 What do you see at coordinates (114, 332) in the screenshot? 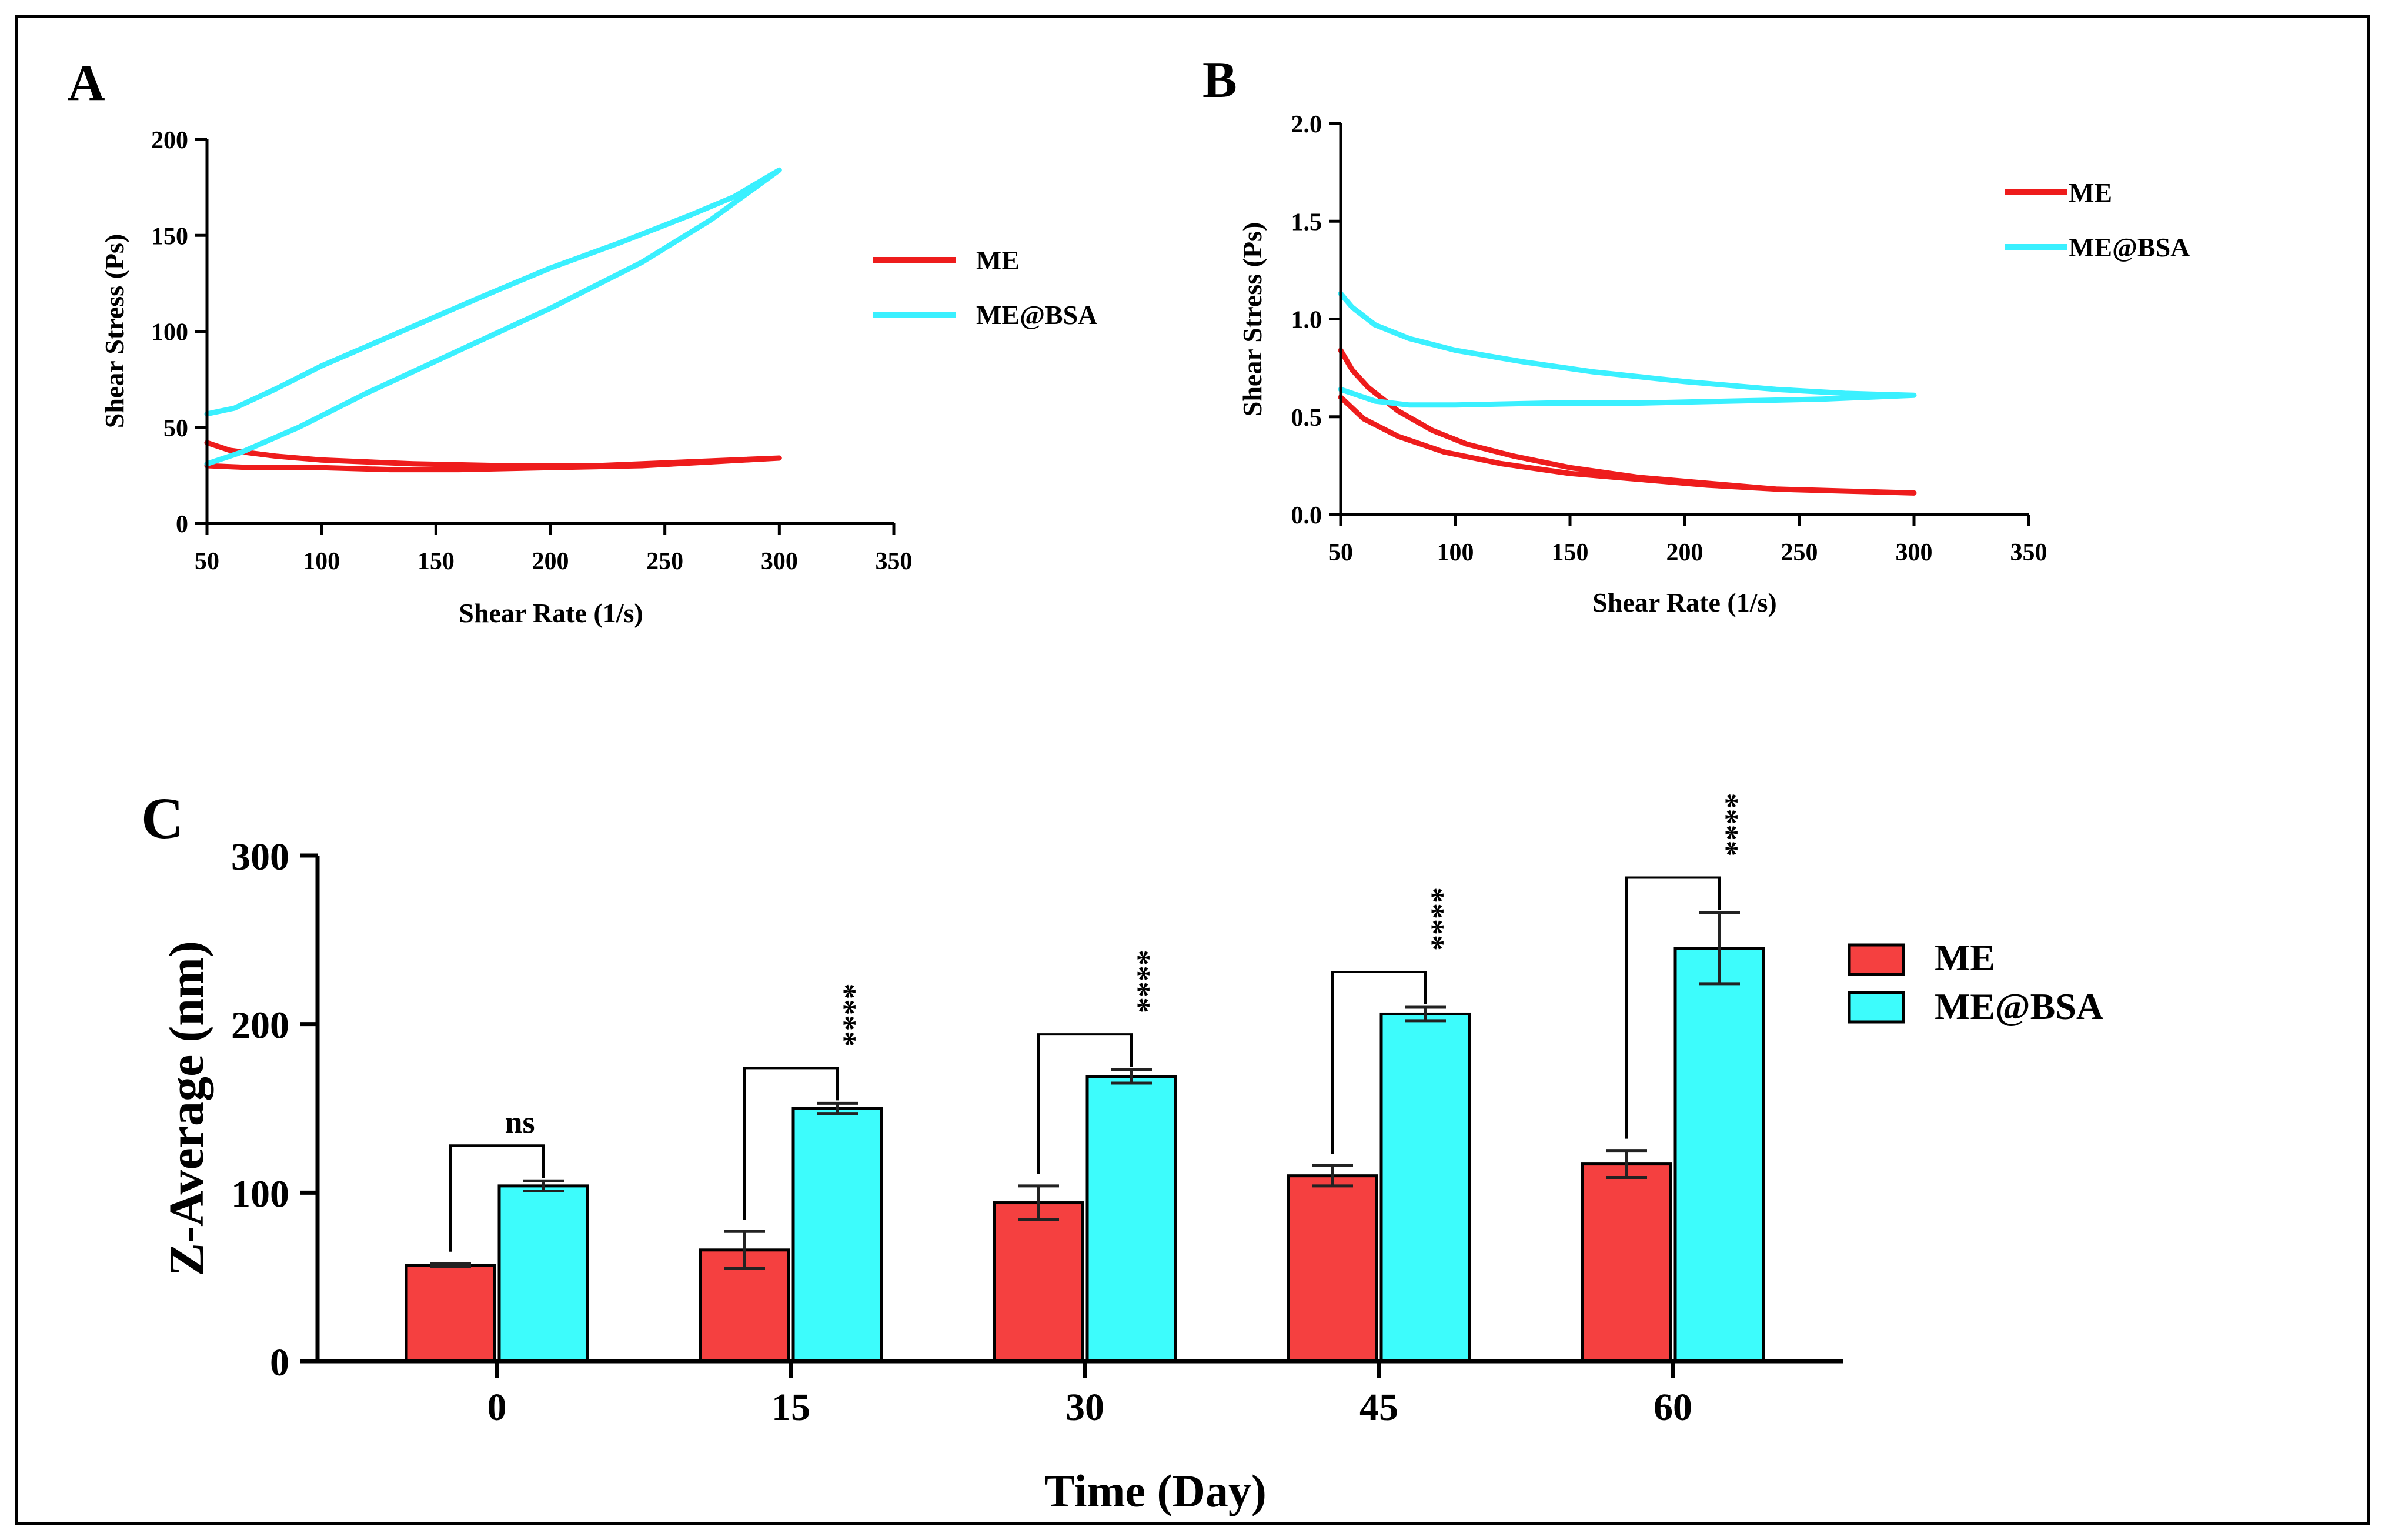
I see `panel-a-y-axis-title: Shear Stress (Ps)` at bounding box center [114, 332].